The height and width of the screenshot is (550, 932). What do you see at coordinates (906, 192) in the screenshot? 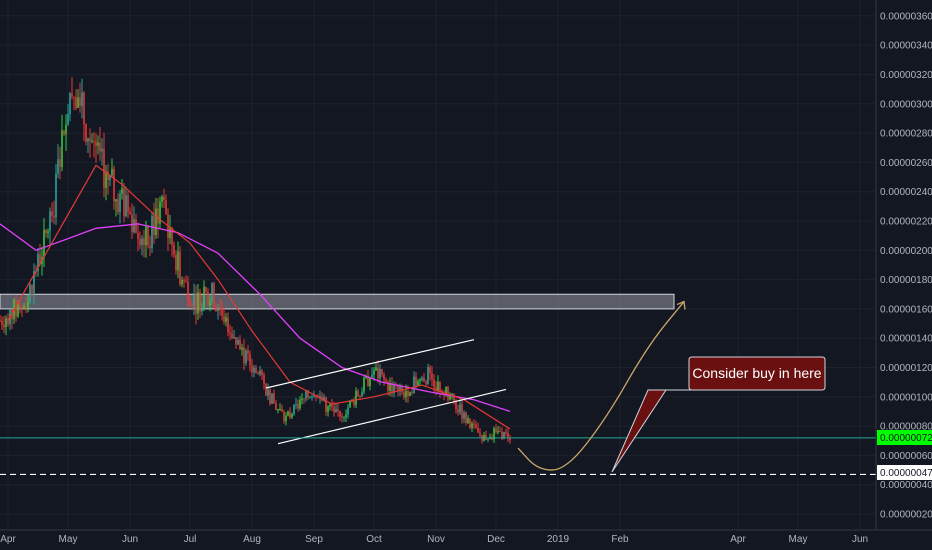
I see `y-tick-label: 0.00000240` at bounding box center [906, 192].